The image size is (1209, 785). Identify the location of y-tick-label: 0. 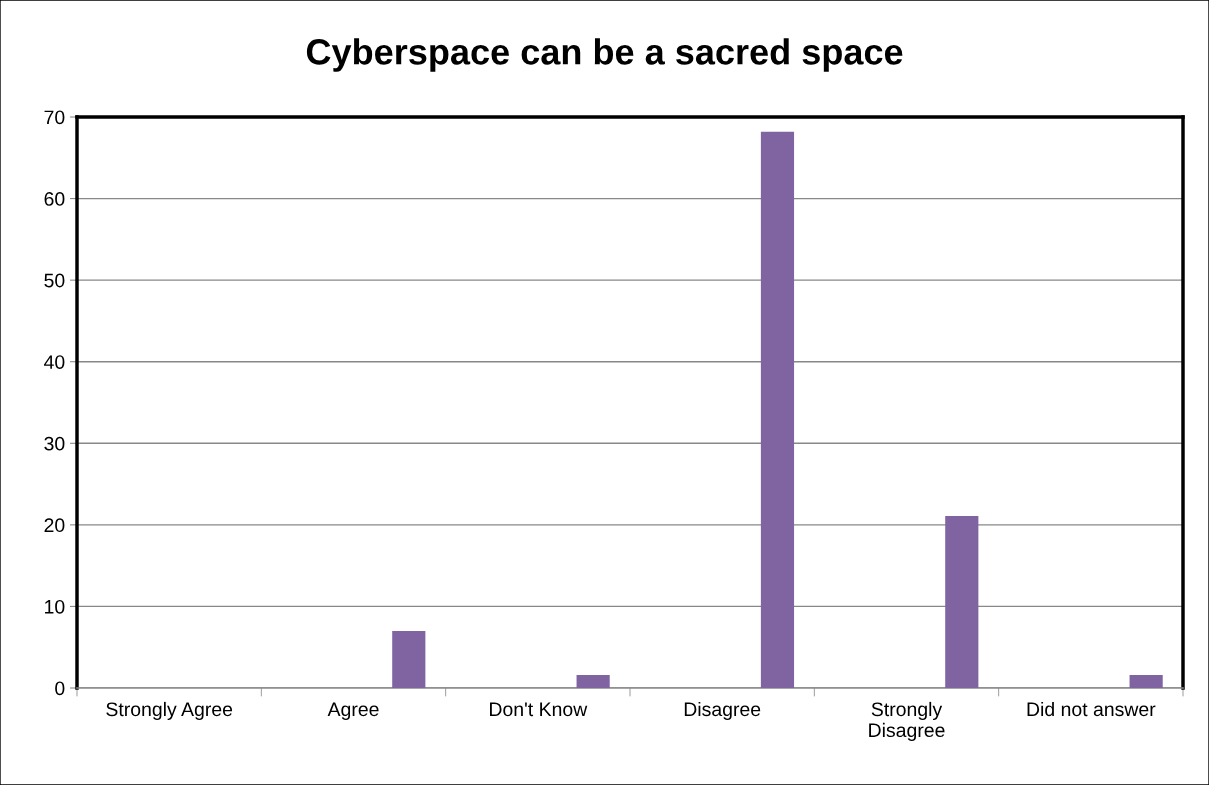
(60, 688).